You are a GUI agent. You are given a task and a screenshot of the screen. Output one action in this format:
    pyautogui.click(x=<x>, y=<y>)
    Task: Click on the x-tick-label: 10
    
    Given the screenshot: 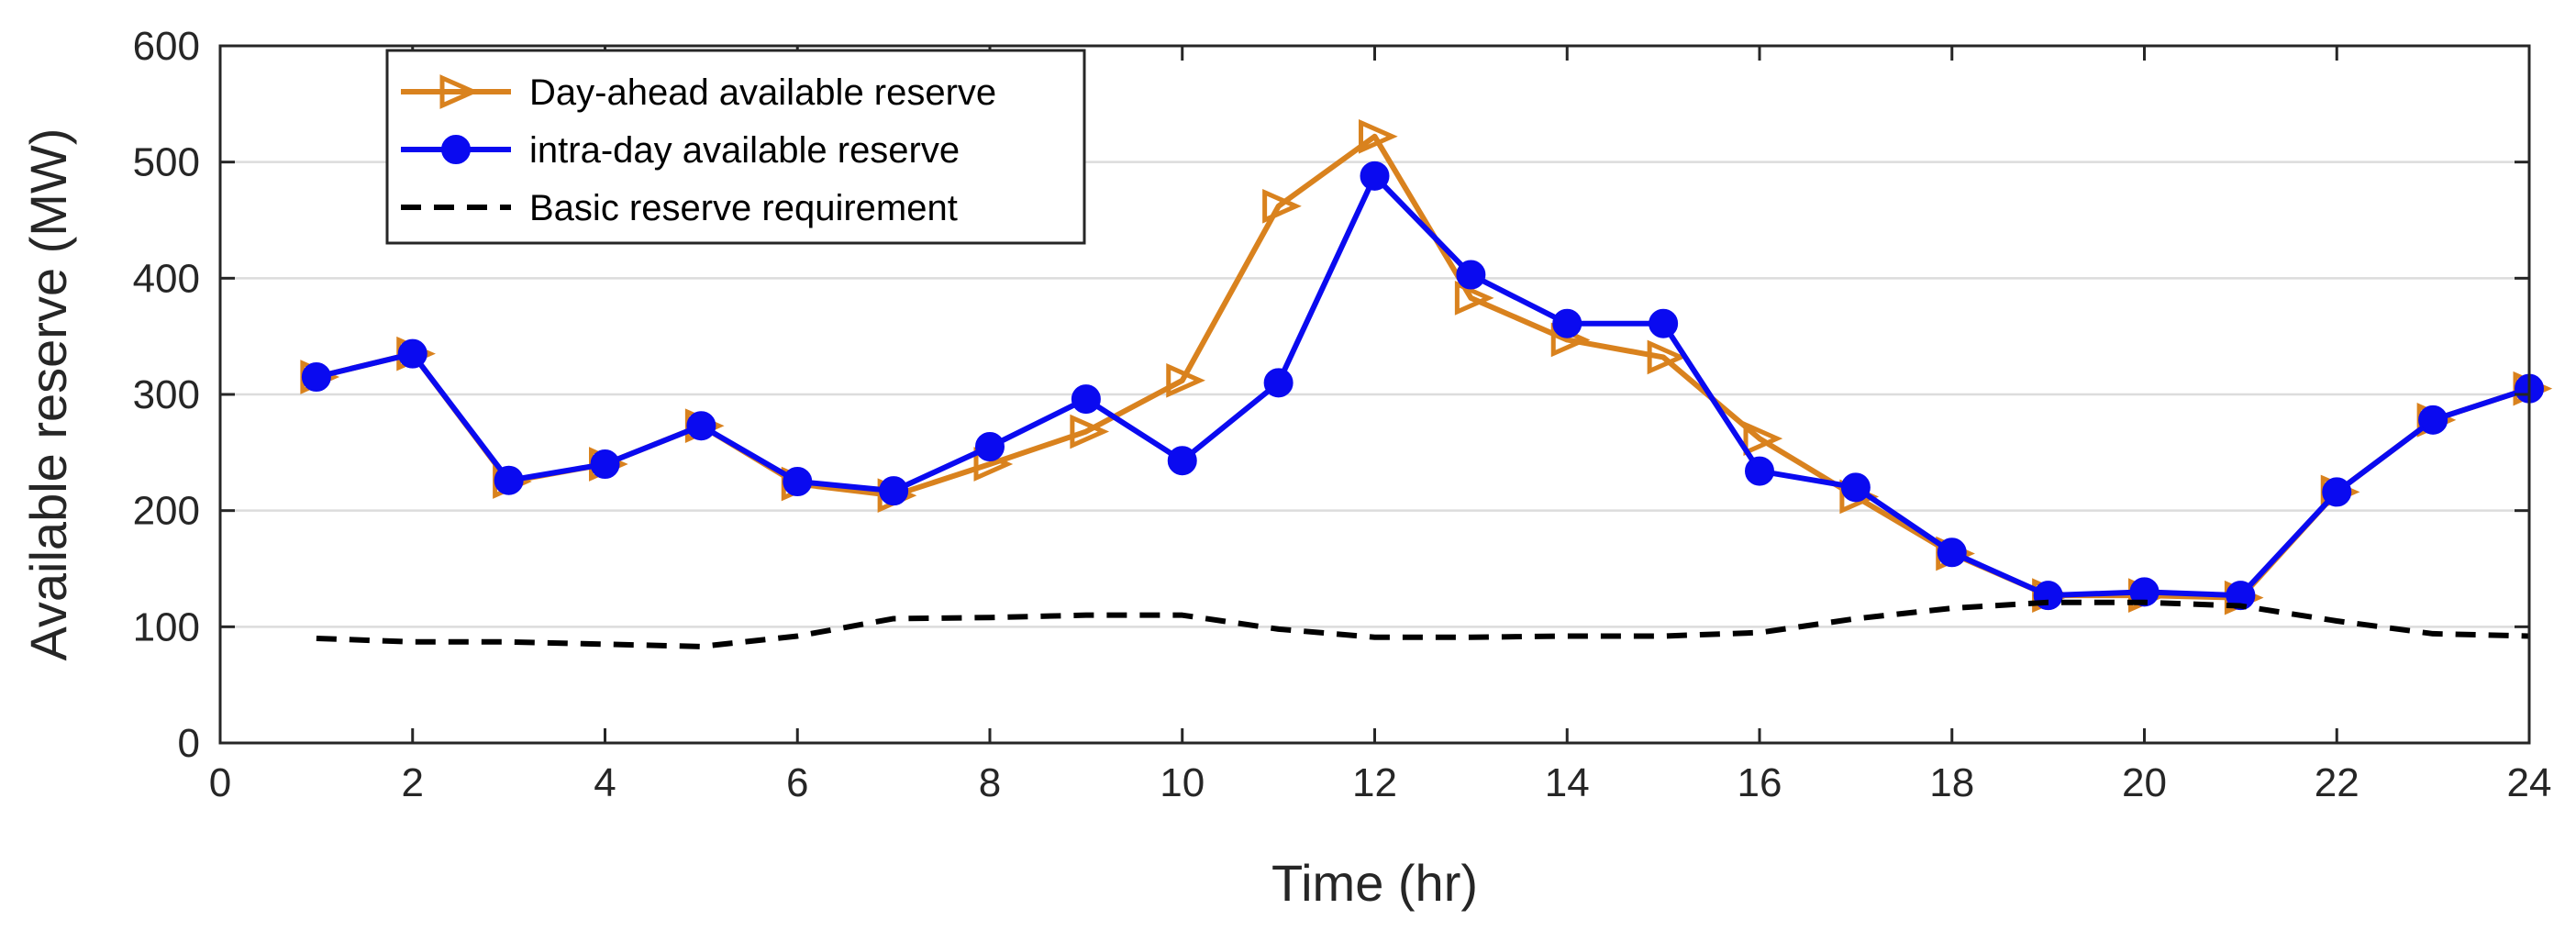 What is the action you would take?
    pyautogui.click(x=1182, y=782)
    